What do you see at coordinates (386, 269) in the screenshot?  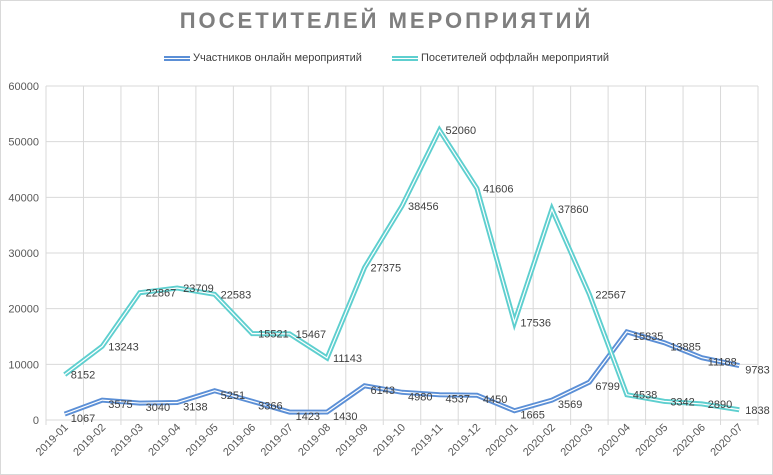 I see `data-label: 27375` at bounding box center [386, 269].